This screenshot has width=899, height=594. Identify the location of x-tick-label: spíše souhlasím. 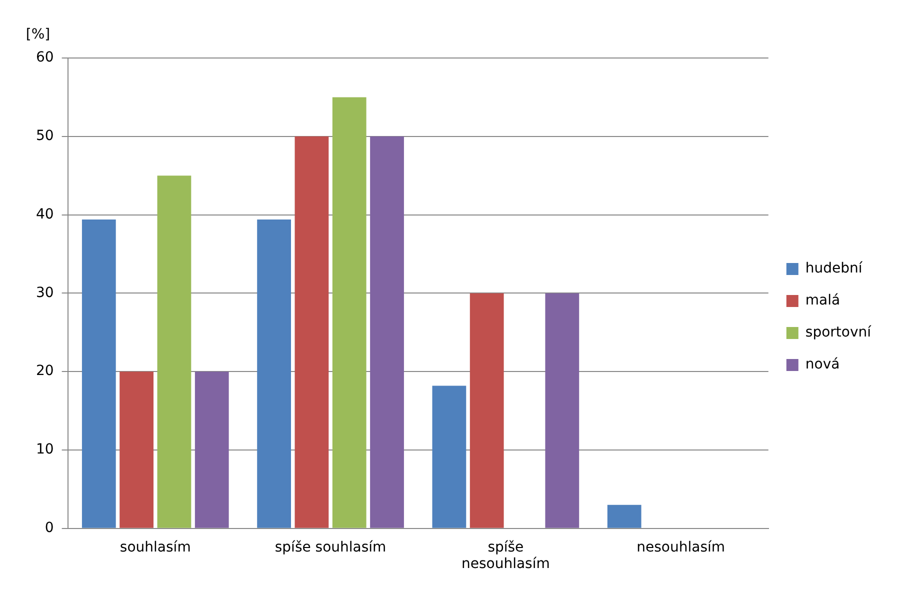
(330, 547).